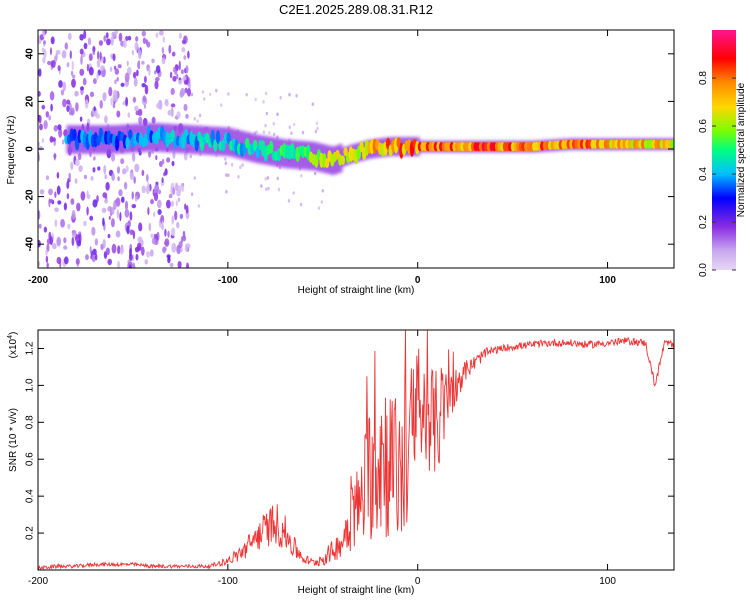 The height and width of the screenshot is (600, 750). What do you see at coordinates (13, 333) in the screenshot?
I see `snr-y-multiplier-close: )` at bounding box center [13, 333].